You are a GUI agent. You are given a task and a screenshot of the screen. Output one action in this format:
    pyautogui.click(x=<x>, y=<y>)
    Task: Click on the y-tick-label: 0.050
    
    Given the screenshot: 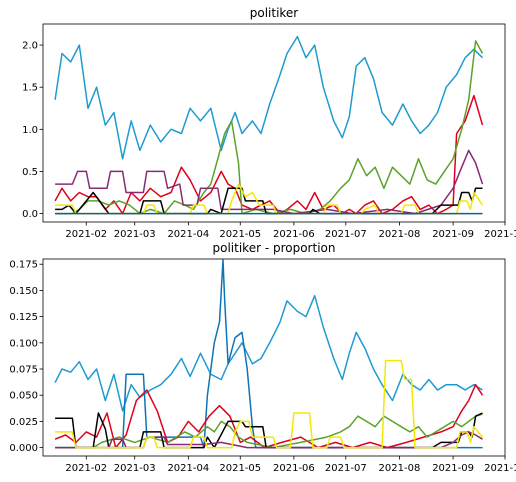 What is the action you would take?
    pyautogui.click(x=23, y=396)
    